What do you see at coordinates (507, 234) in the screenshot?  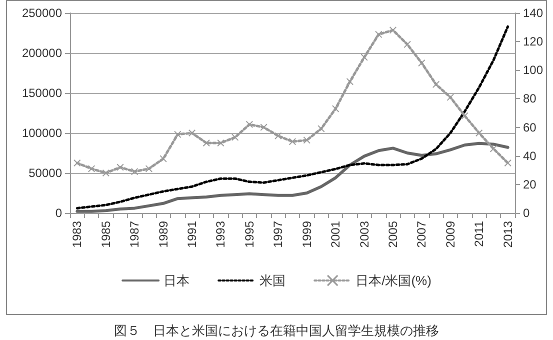 I see `x-tick-label: 2013` at bounding box center [507, 234].